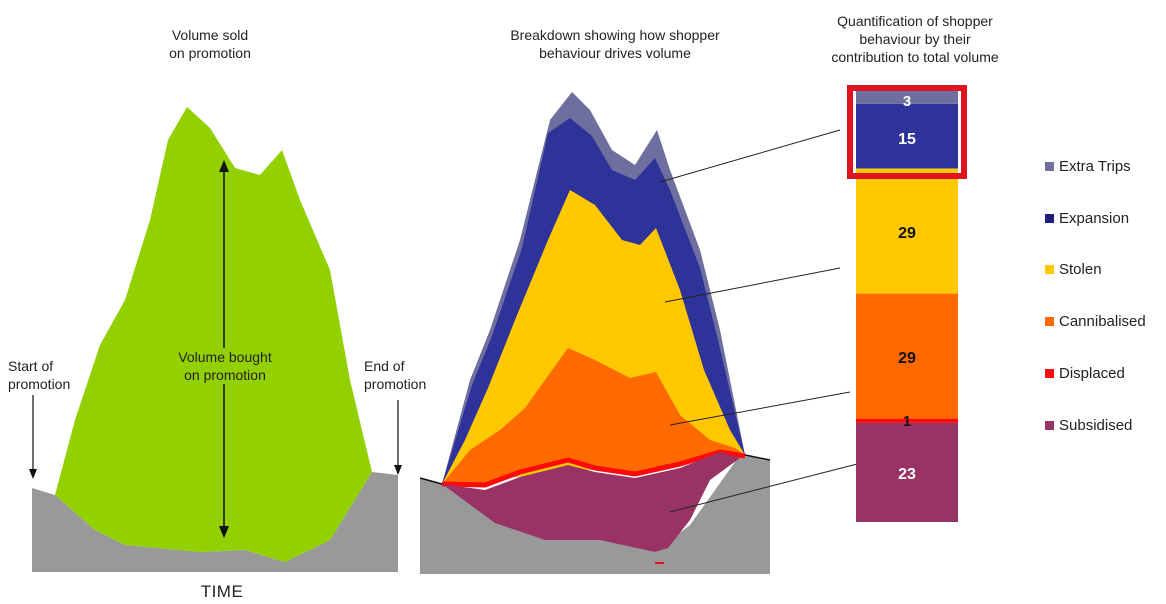  Describe the element at coordinates (757, 457) in the screenshot. I see `middle-baseline-line-right` at that location.